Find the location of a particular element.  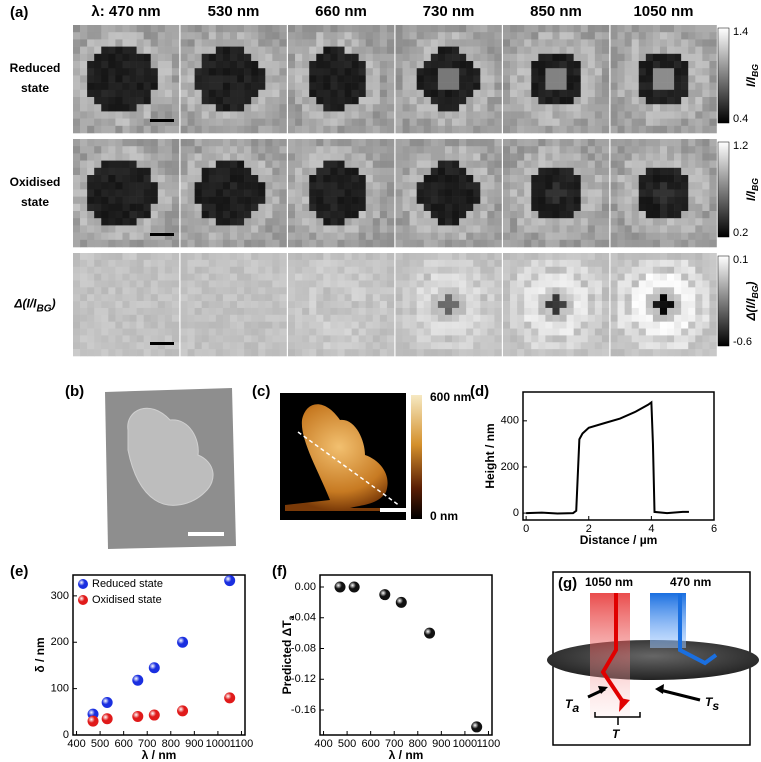

y-tick-label: 0 is located at coordinates (516, 513).